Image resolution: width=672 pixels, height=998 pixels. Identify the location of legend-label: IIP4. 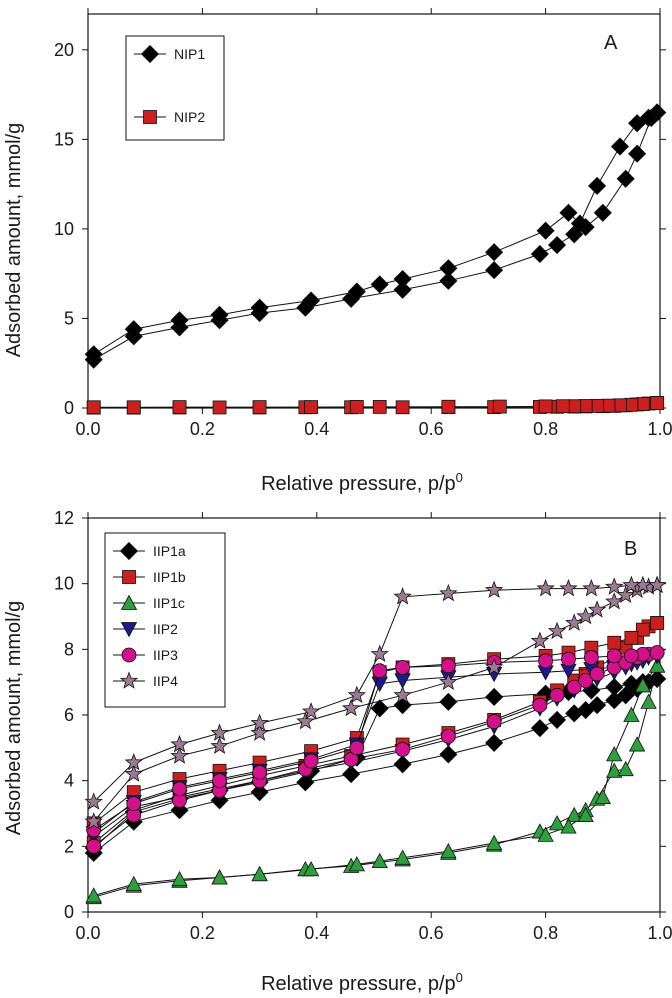
(165, 681).